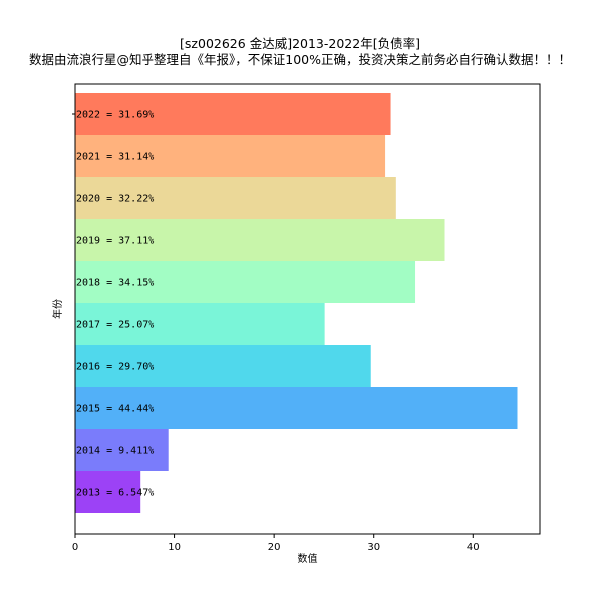 This screenshot has height=600, width=600. What do you see at coordinates (115, 283) in the screenshot?
I see `bar-label-2018: 2018 = 34.15%` at bounding box center [115, 283].